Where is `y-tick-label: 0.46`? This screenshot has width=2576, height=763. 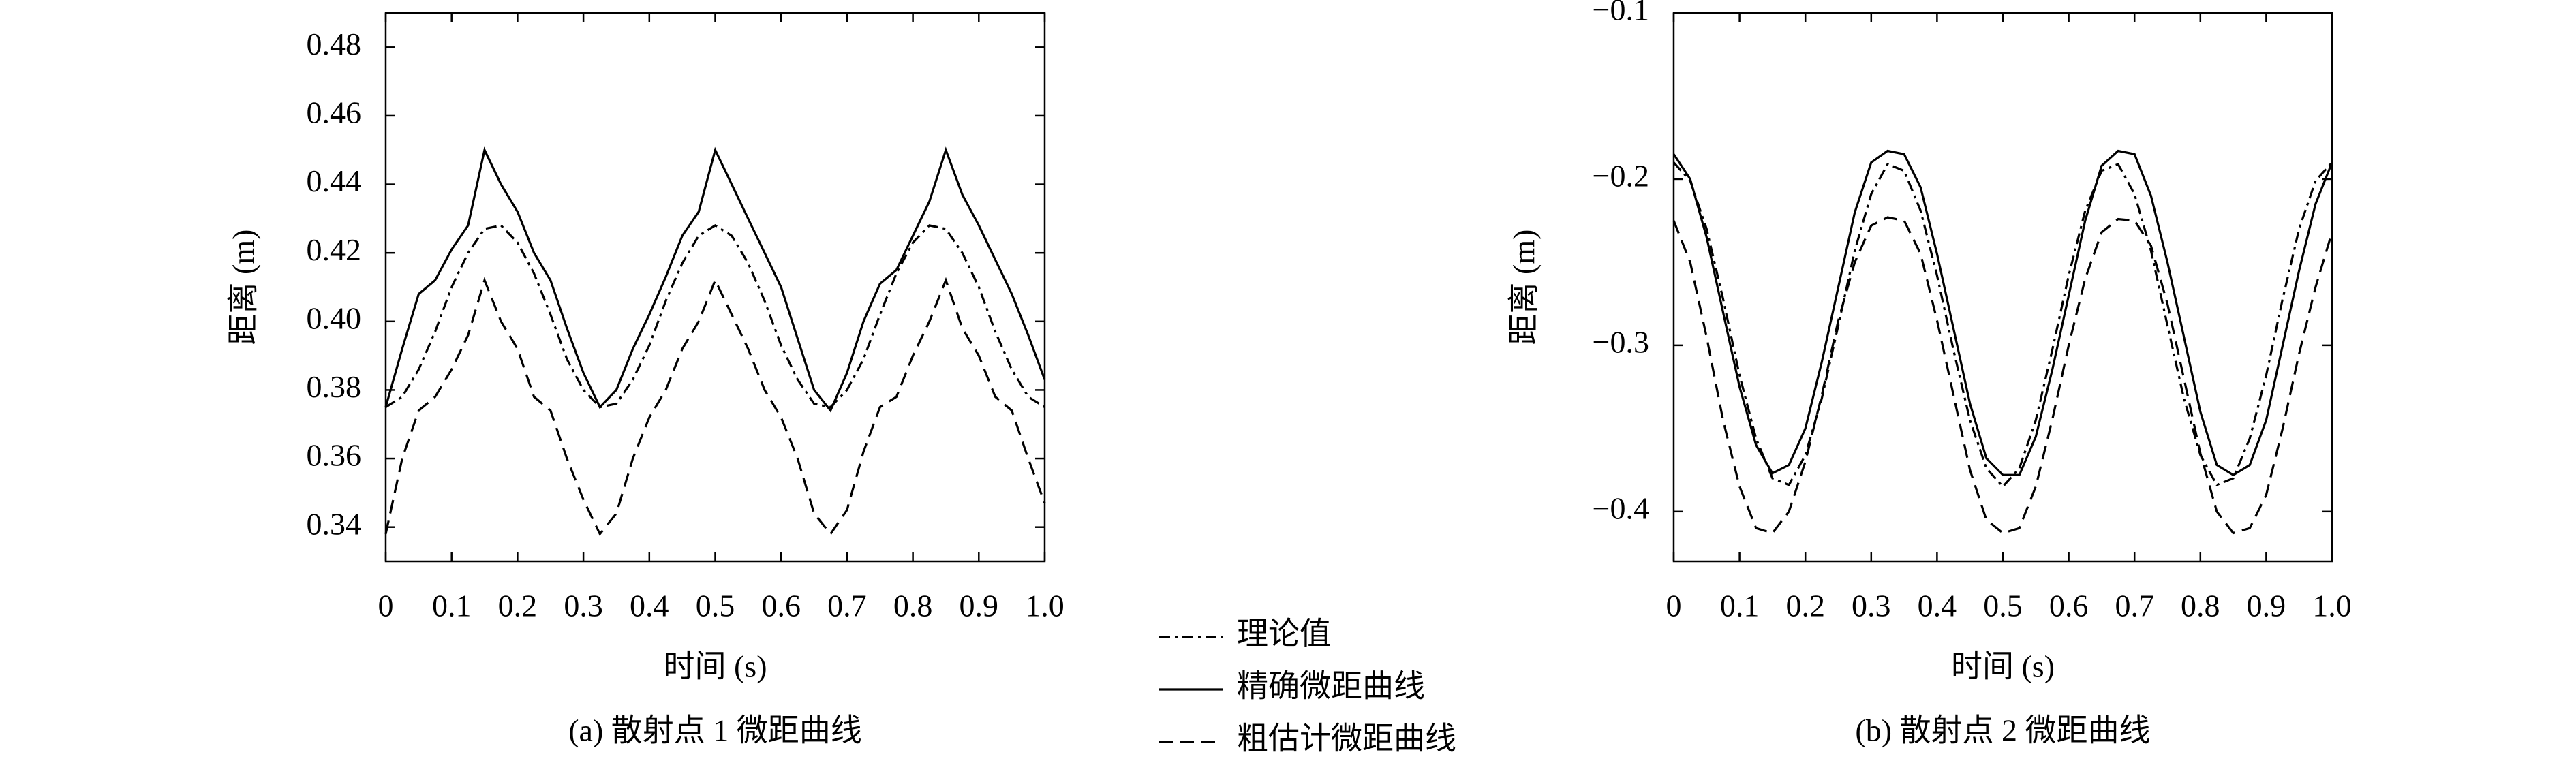 y-tick-label: 0.46 is located at coordinates (334, 113).